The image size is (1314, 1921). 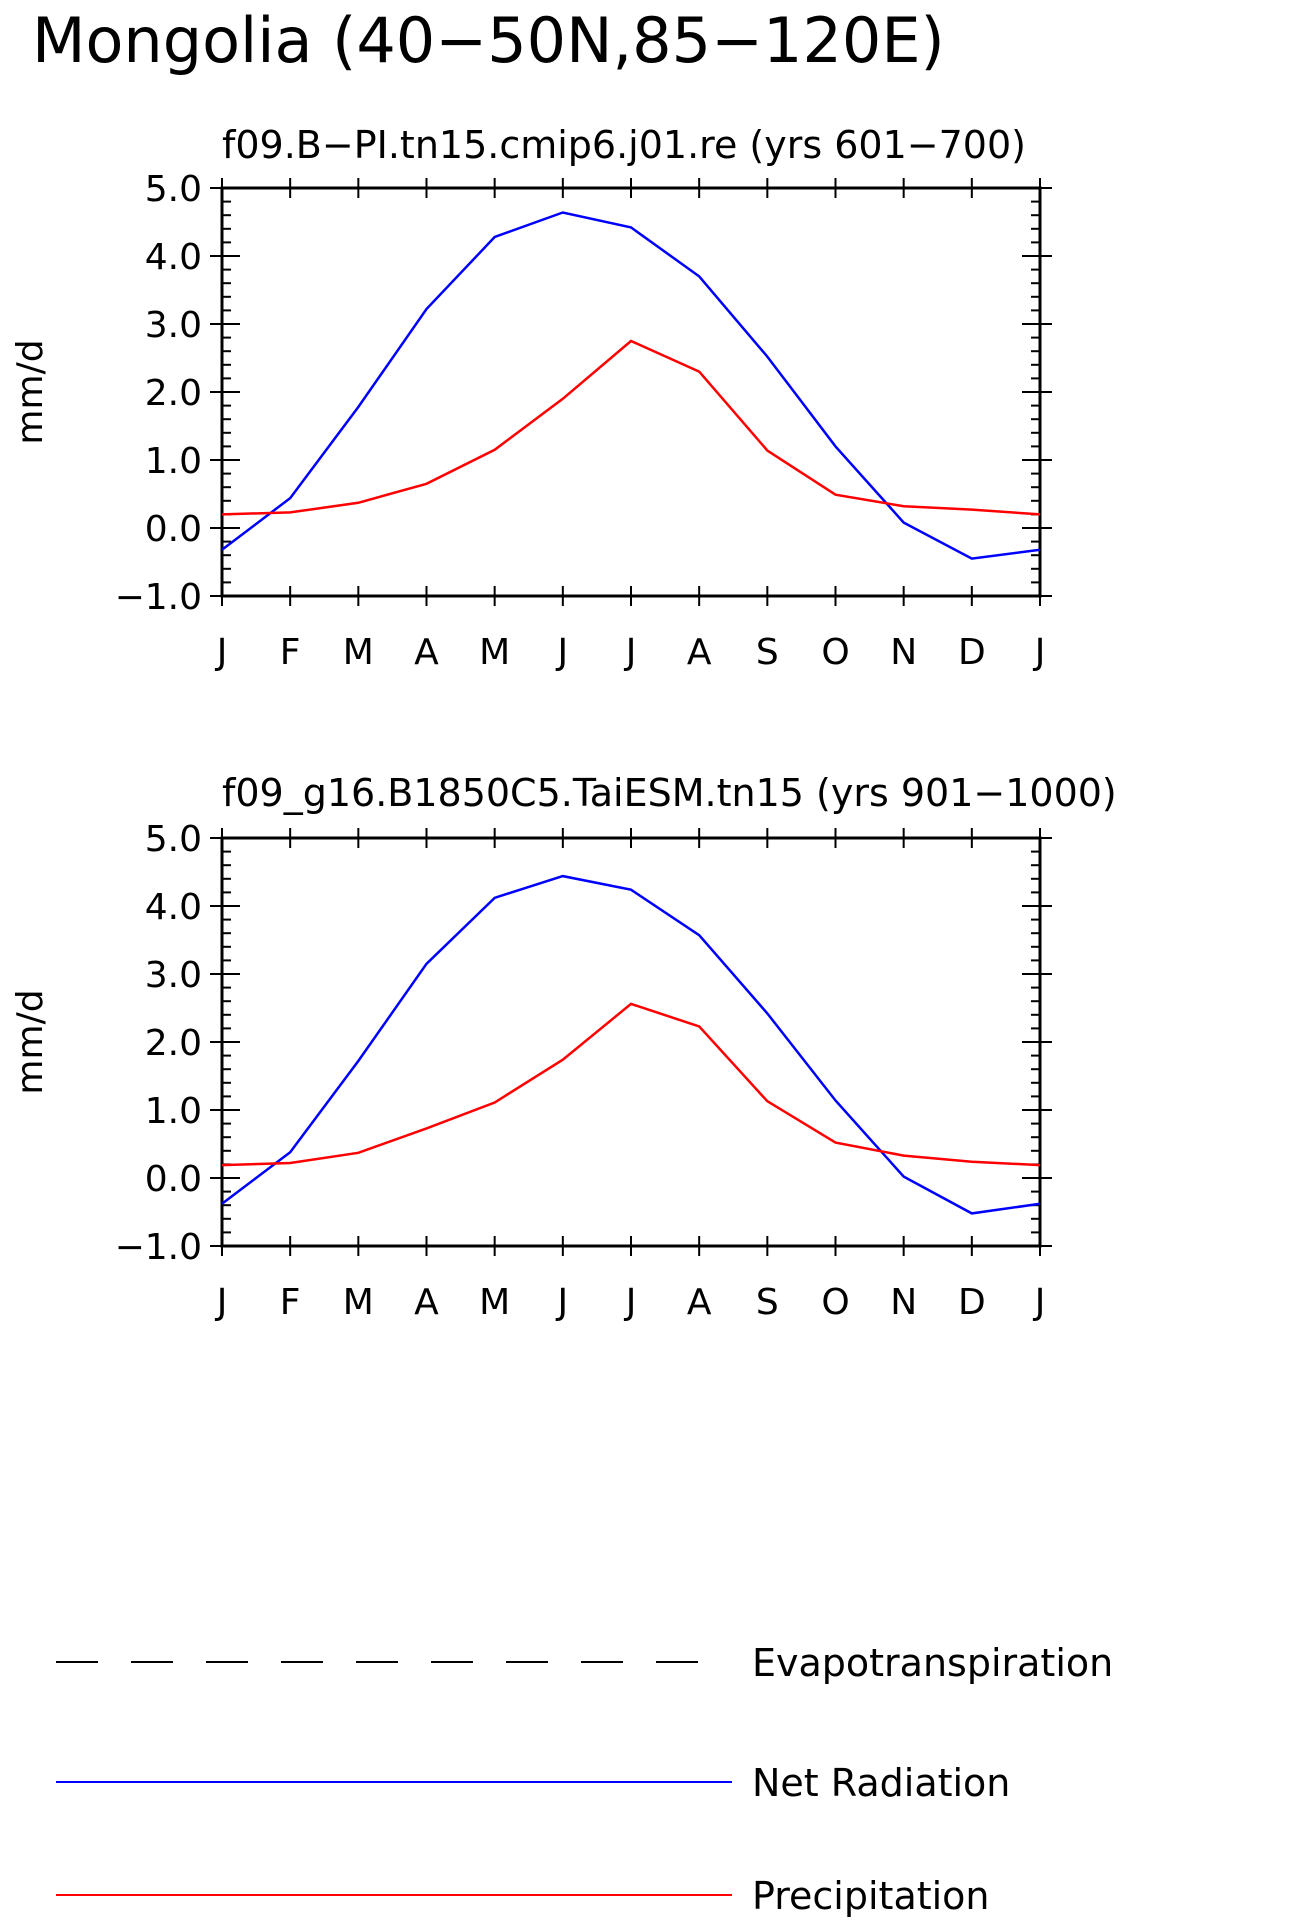 I want to click on legend-label-precipitation: Precipitation, so click(x=871, y=1896).